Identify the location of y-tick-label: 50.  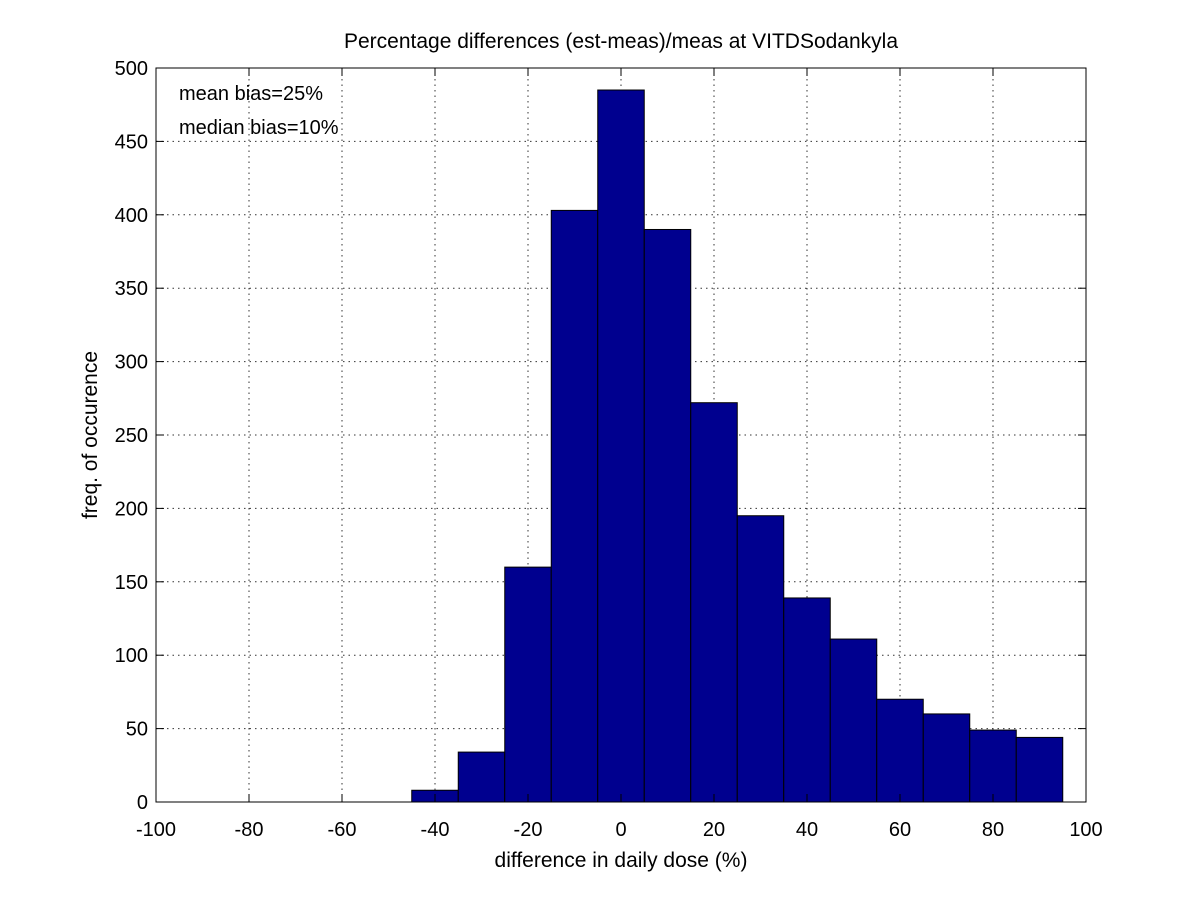
(137, 730).